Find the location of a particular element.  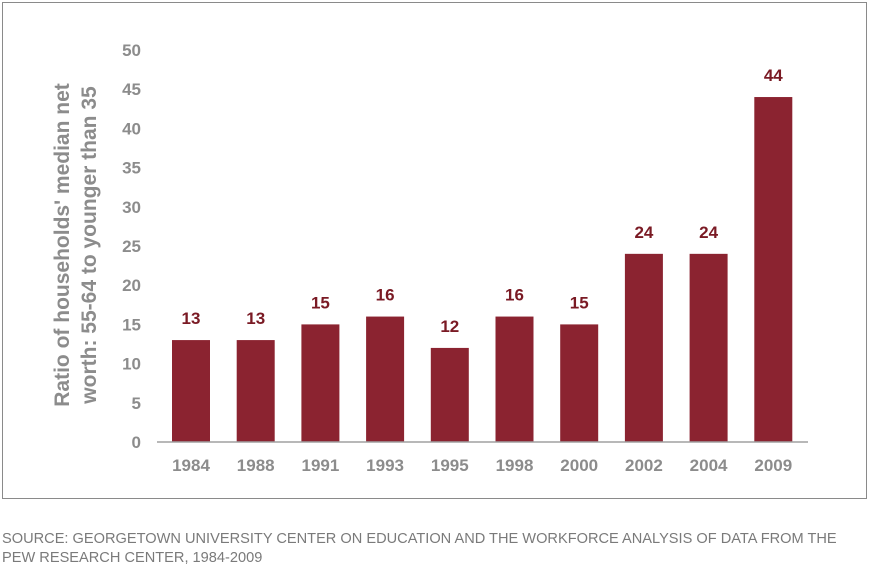

y-tick-label: 45 is located at coordinates (131, 89).